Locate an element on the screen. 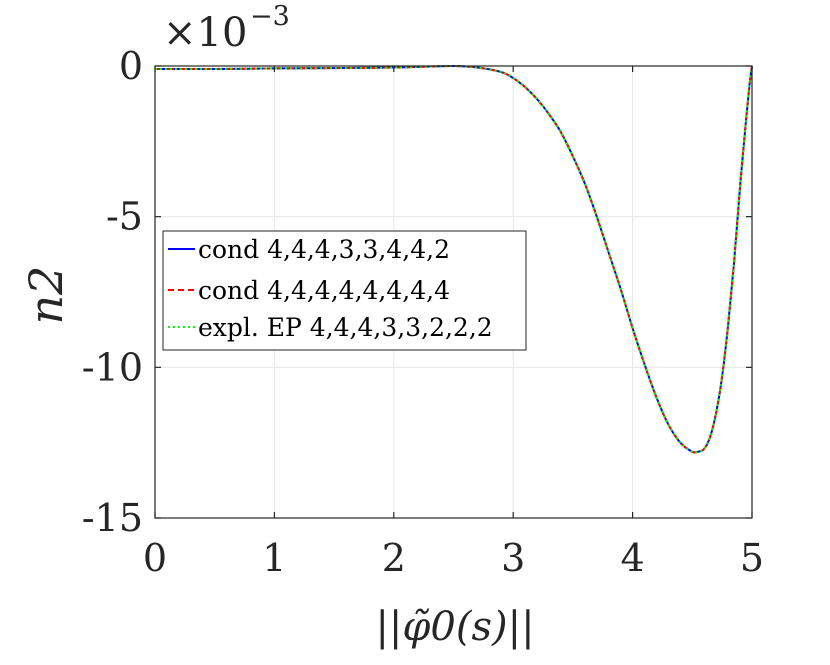 The height and width of the screenshot is (665, 830). exponent-power: −3 is located at coordinates (270, 16).